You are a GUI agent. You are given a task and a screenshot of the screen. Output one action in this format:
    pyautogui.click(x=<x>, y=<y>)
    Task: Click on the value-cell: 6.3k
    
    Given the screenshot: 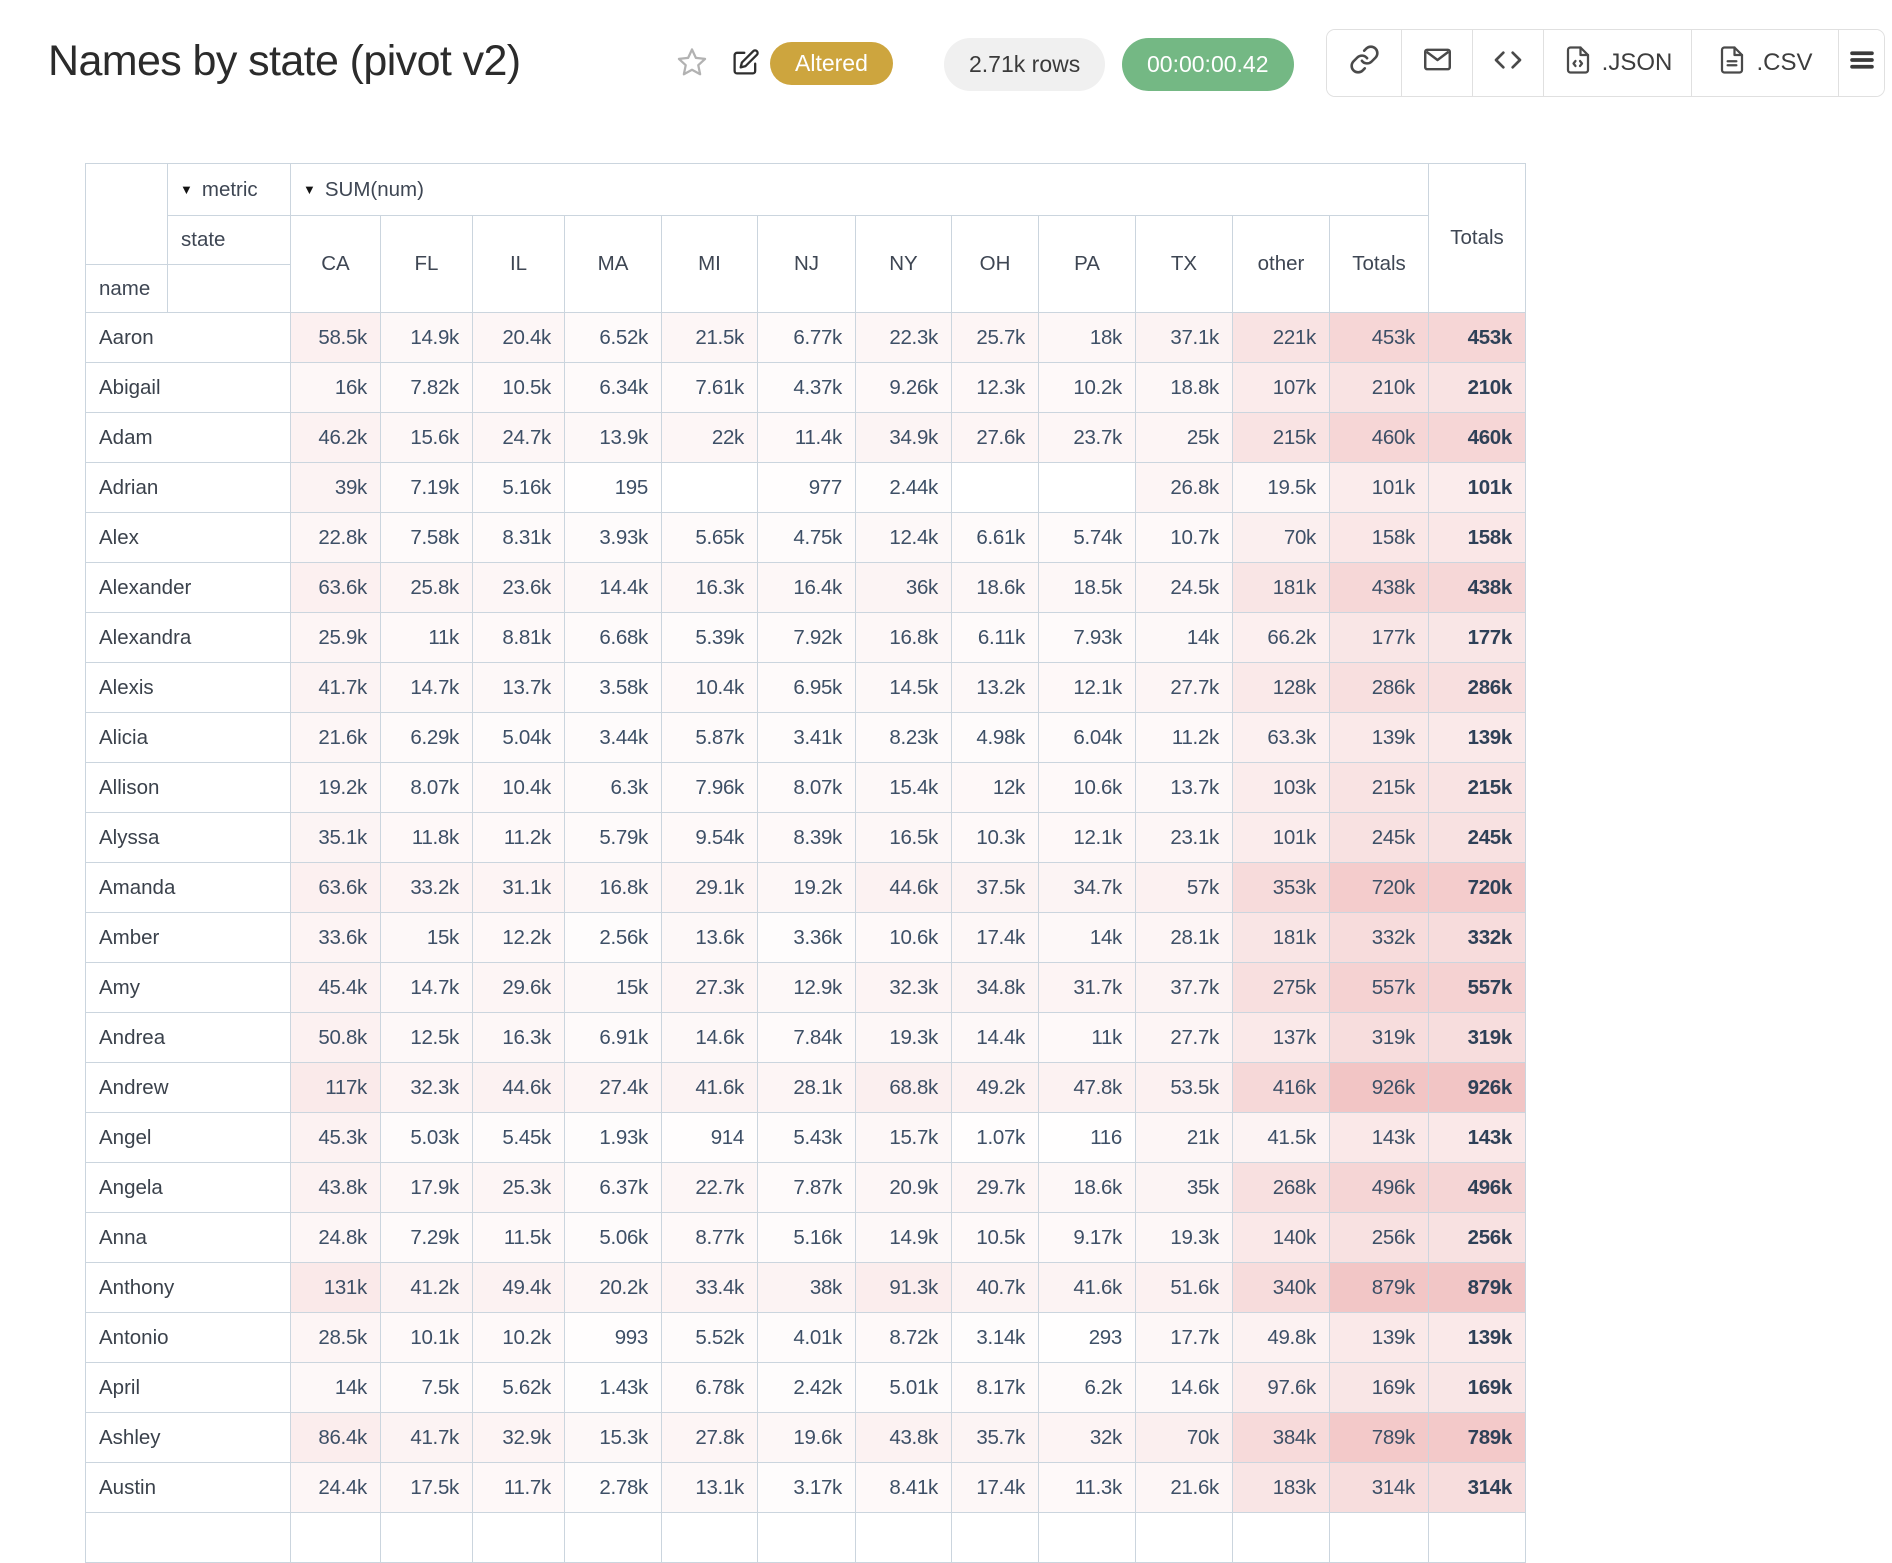 What is the action you would take?
    pyautogui.click(x=613, y=787)
    